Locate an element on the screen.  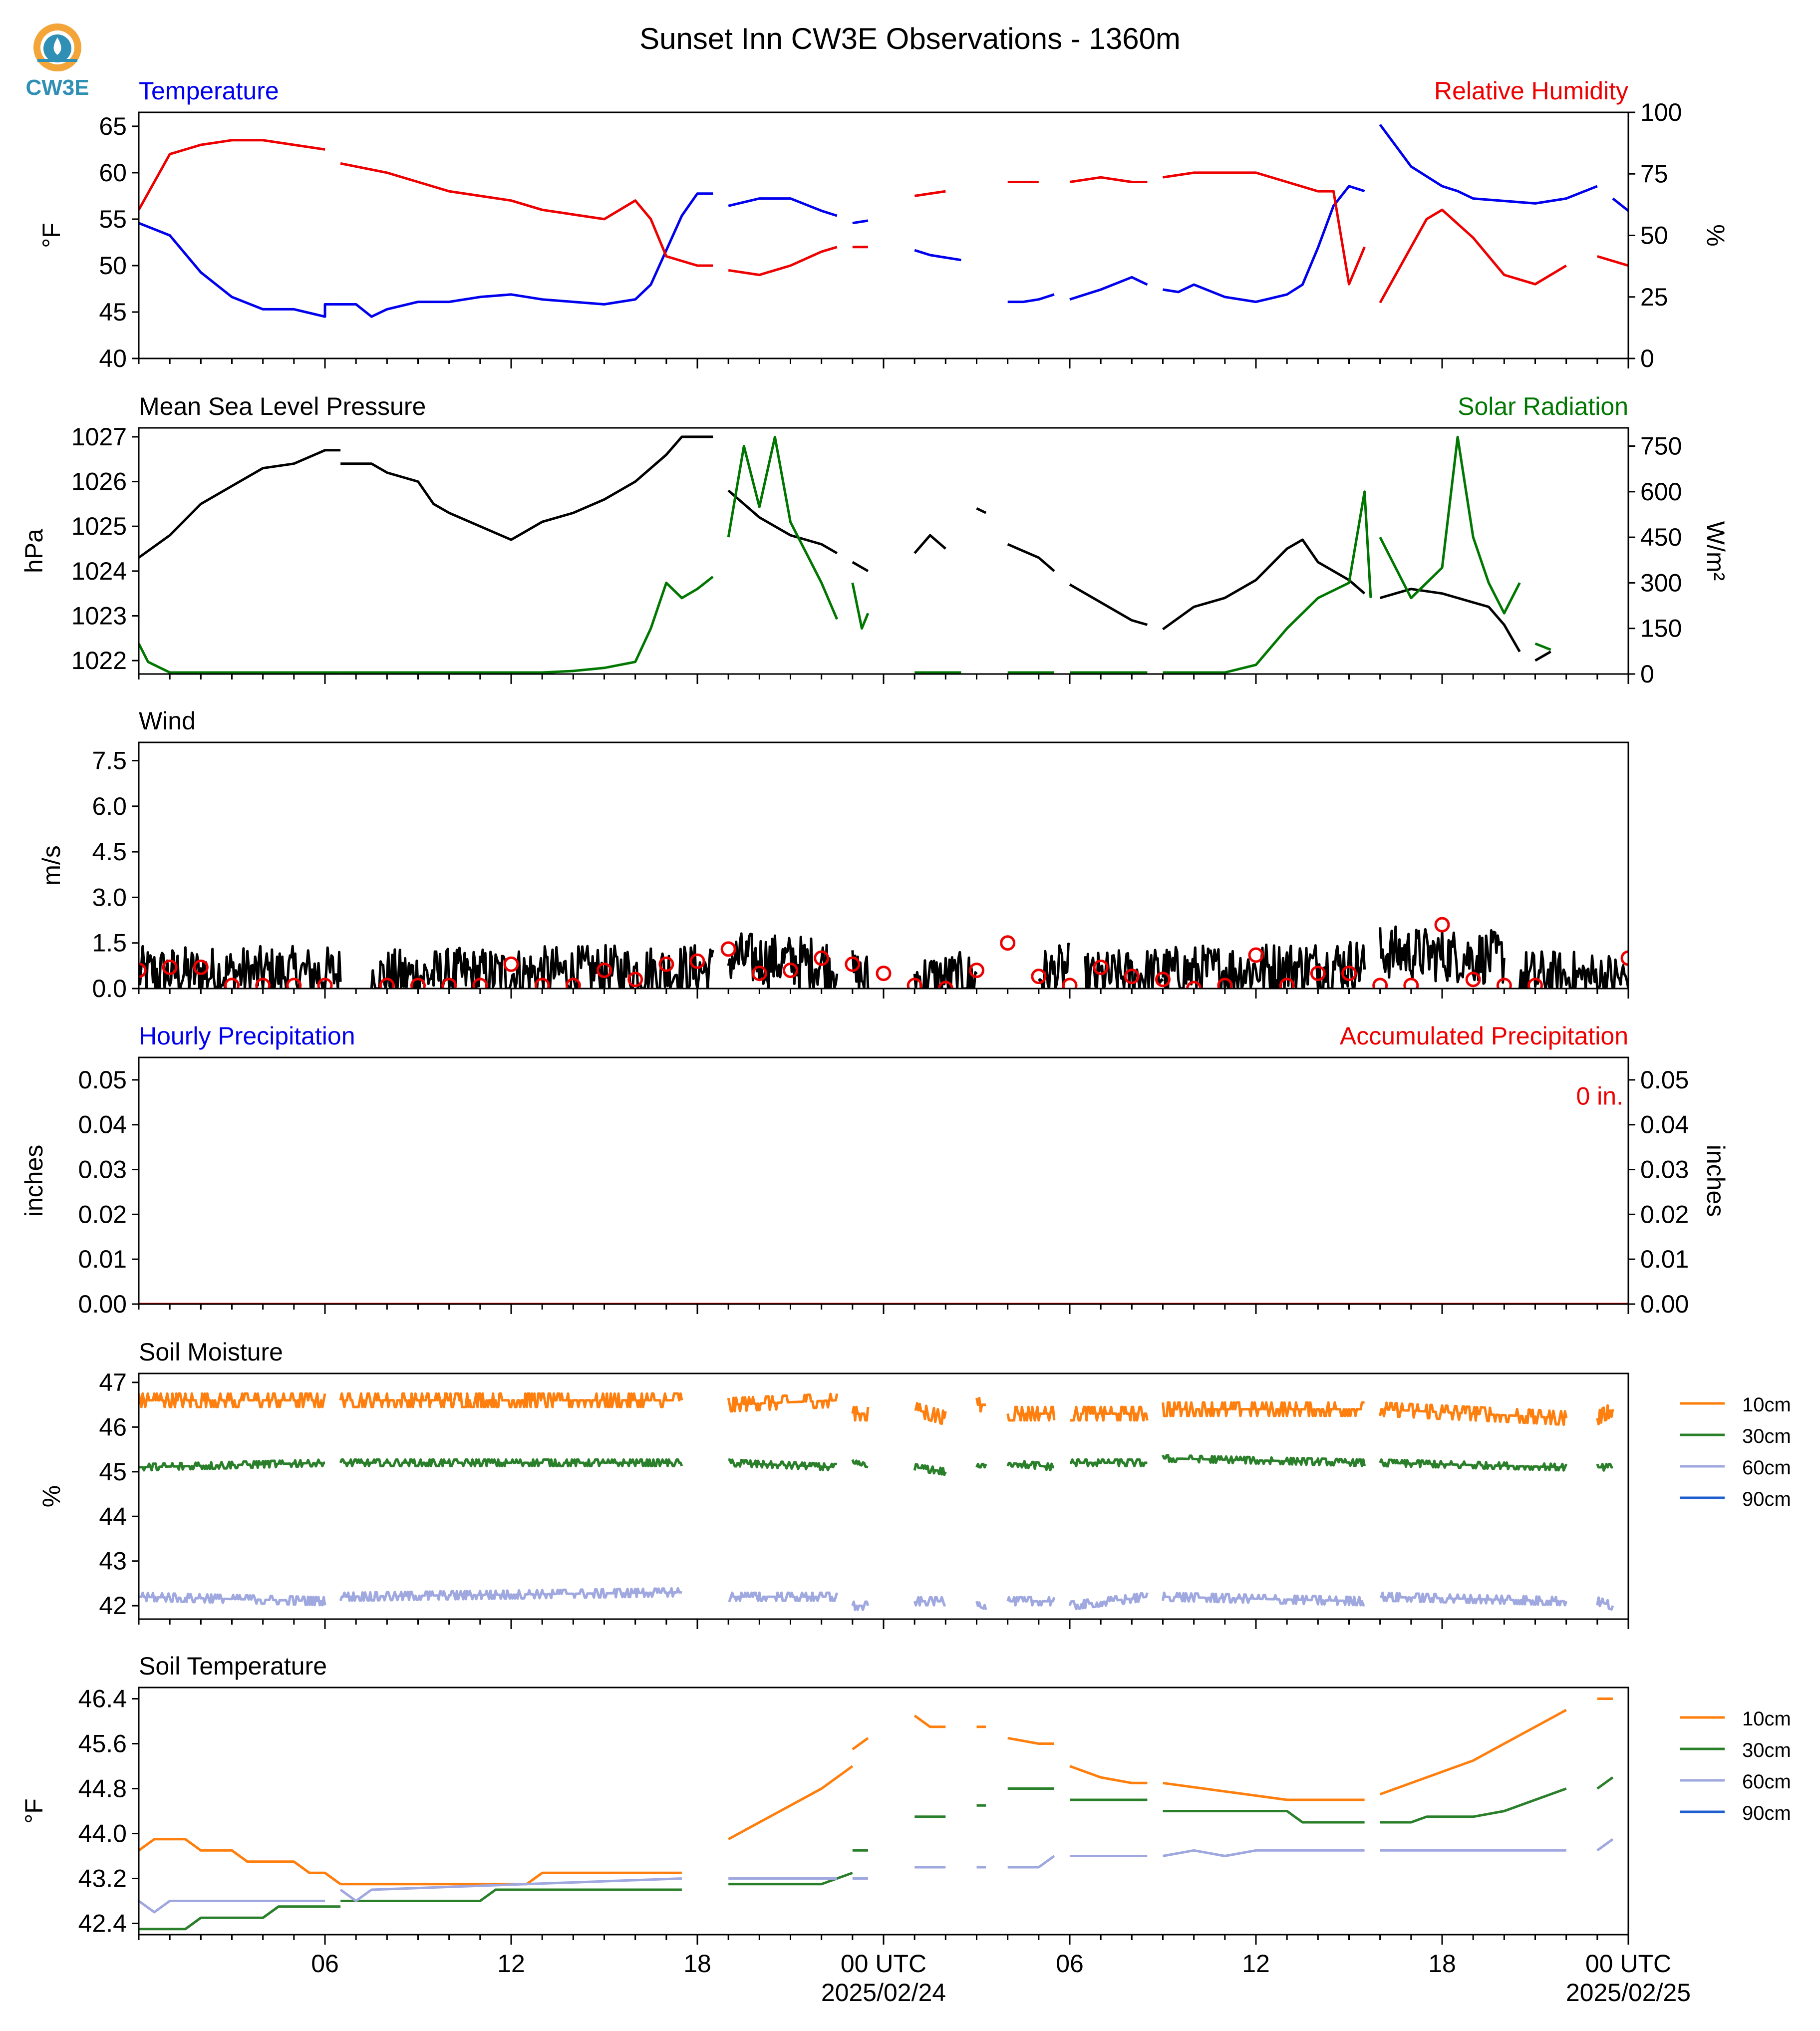
y2-tick-label: 75 is located at coordinates (1654, 174).